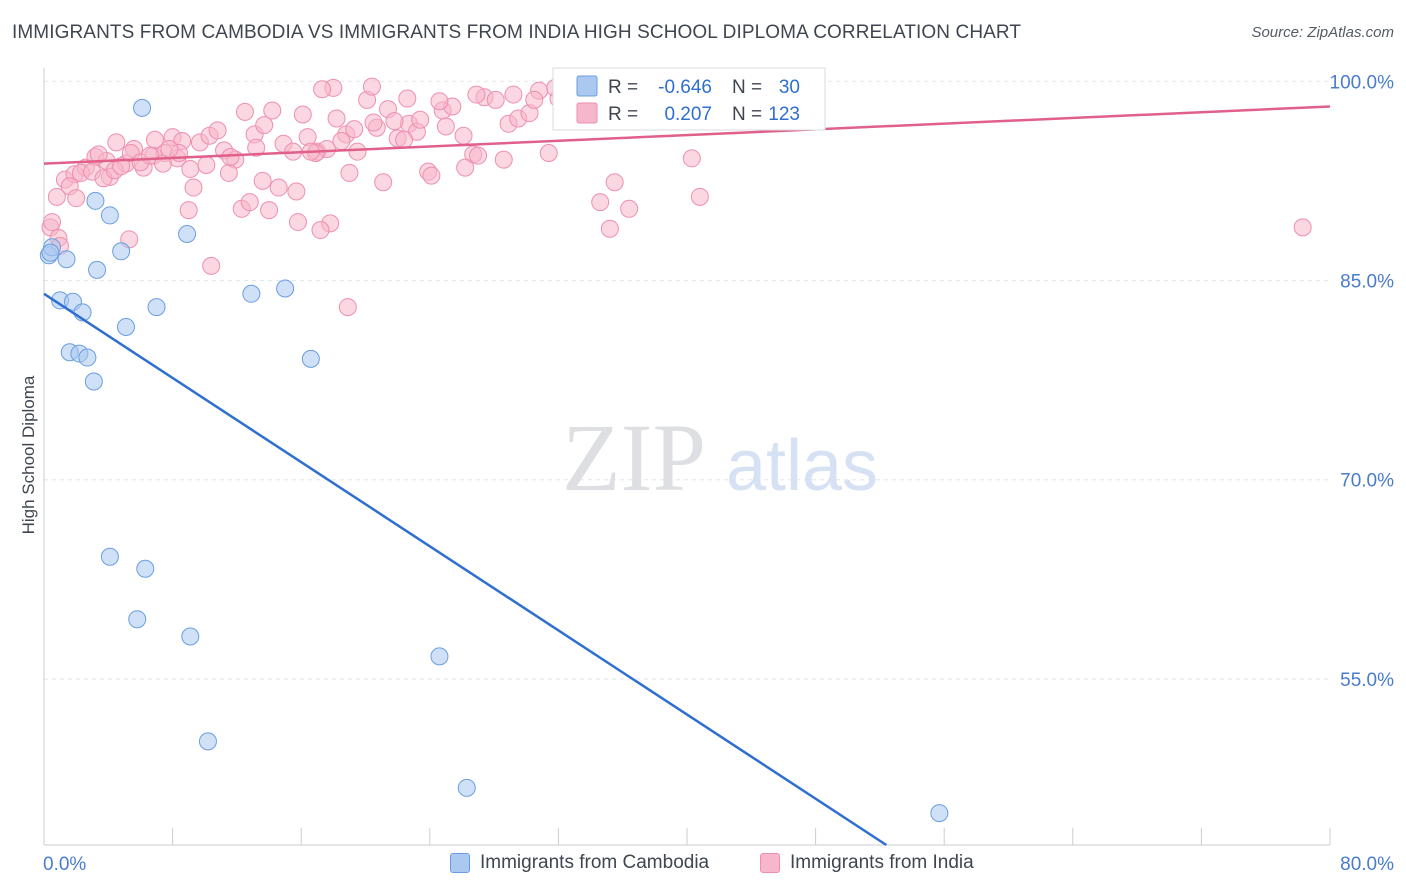  Describe the element at coordinates (623, 114) in the screenshot. I see `legend-r-label-india: R =` at that location.